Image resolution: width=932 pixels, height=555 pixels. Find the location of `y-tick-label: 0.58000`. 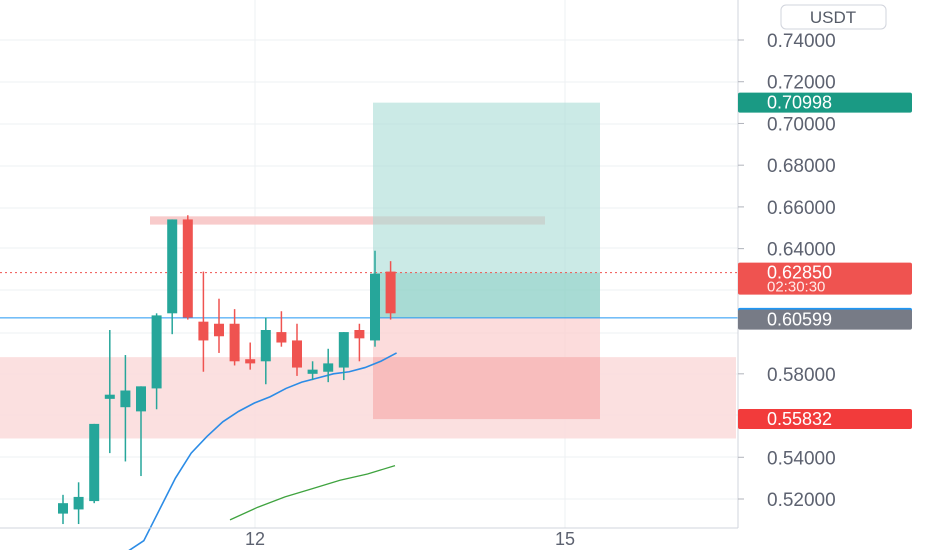

y-tick-label: 0.58000 is located at coordinates (801, 375).